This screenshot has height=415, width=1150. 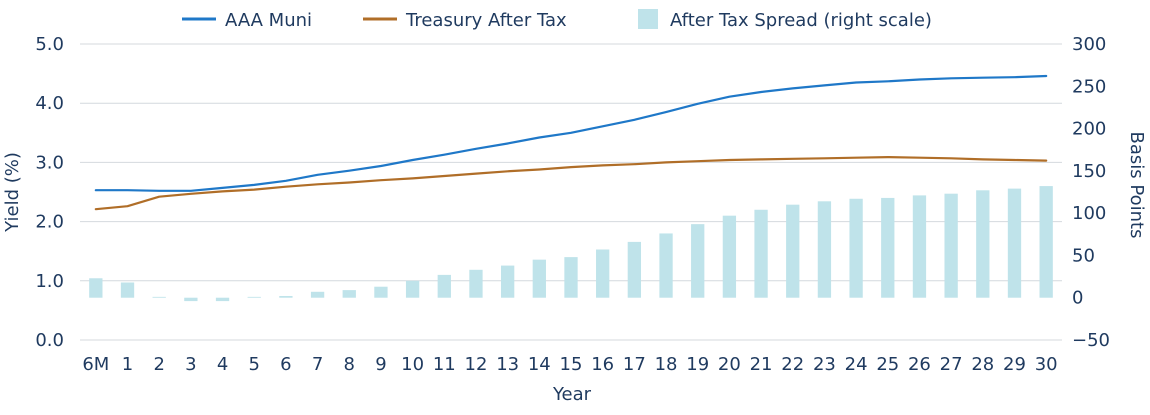 What do you see at coordinates (49, 44) in the screenshot?
I see `y-tick-label: 5.0` at bounding box center [49, 44].